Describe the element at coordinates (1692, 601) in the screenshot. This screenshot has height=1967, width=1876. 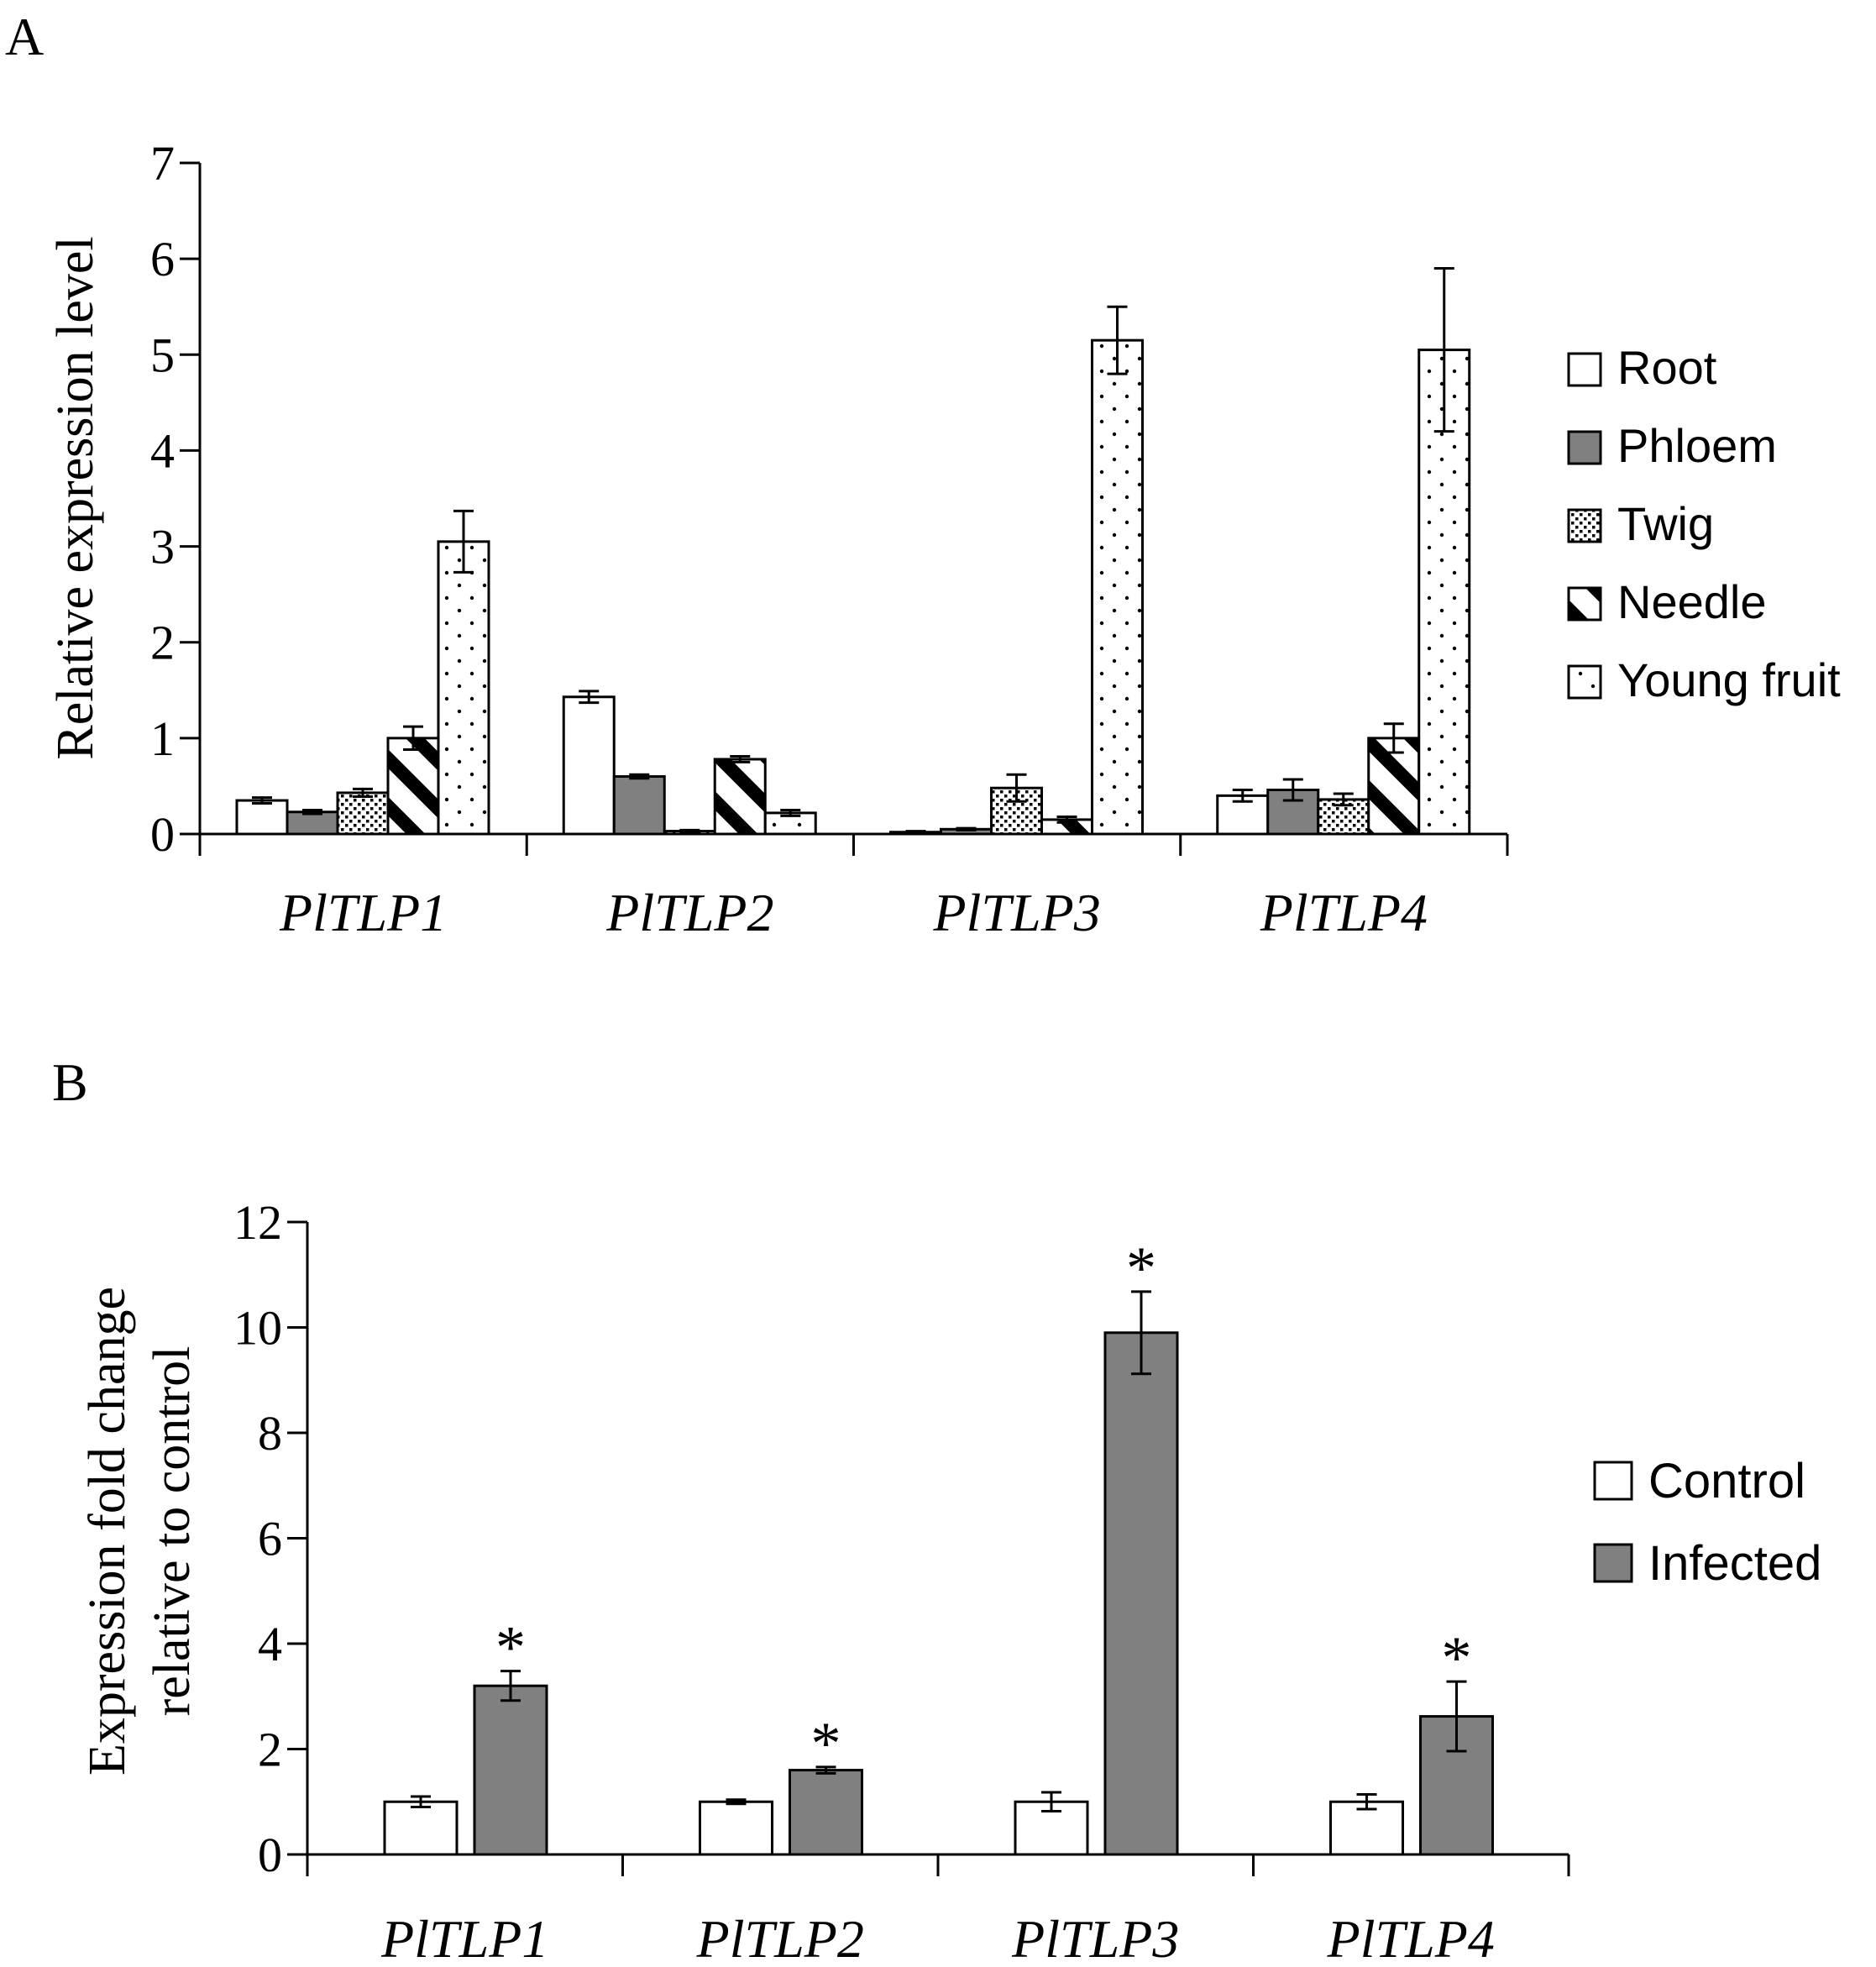
I see `legend-label: Needle` at that location.